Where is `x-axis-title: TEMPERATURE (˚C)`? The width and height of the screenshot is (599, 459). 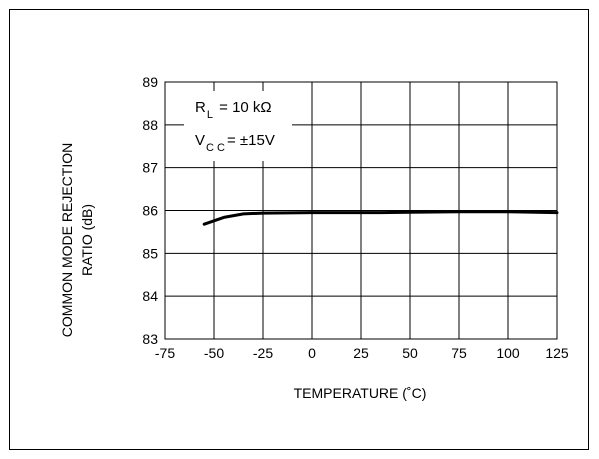 x-axis-title: TEMPERATURE (˚C) is located at coordinates (360, 393).